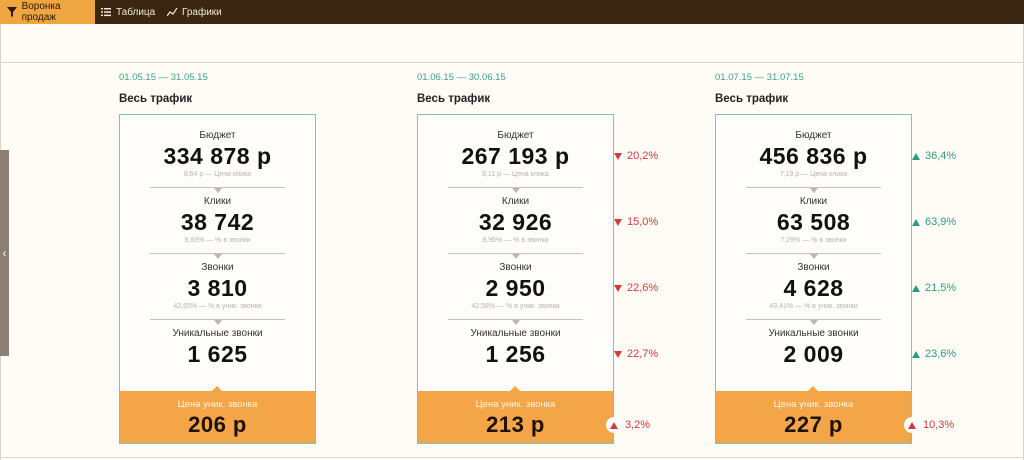 This screenshot has width=1024, height=460. I want to click on clicks-value: 63 508, so click(813, 222).